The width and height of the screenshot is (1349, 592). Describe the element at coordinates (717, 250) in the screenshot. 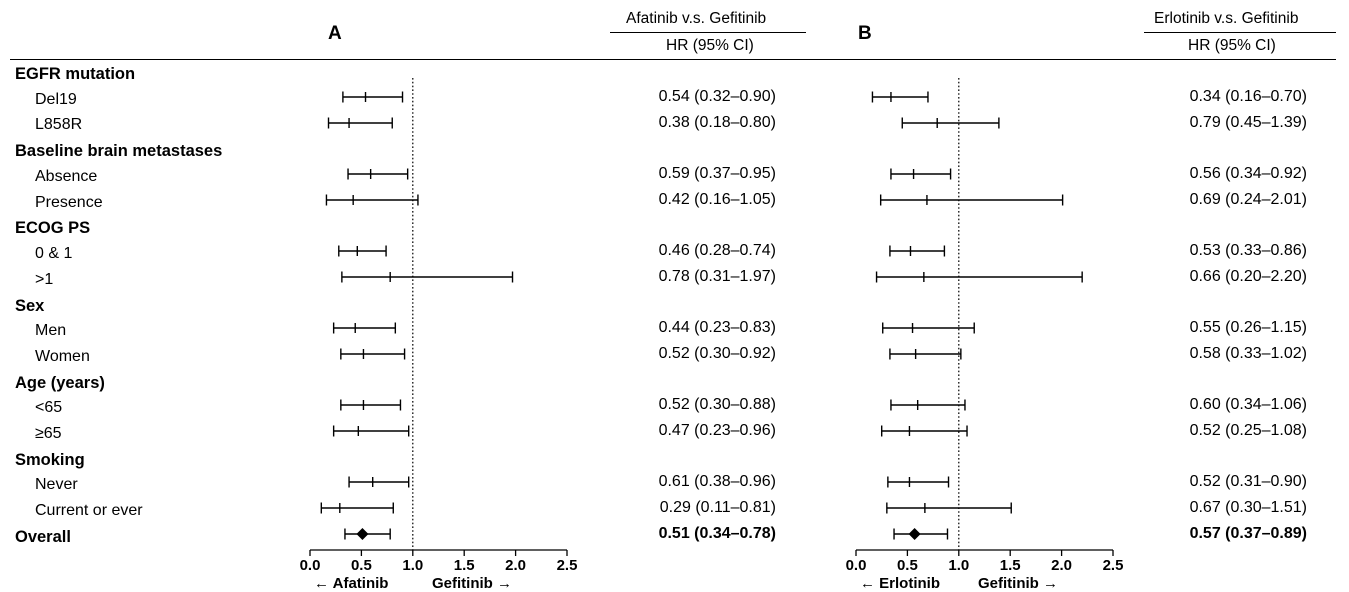

I see `panel-a-hr-value: 0.46 (0.28–0.74)` at that location.